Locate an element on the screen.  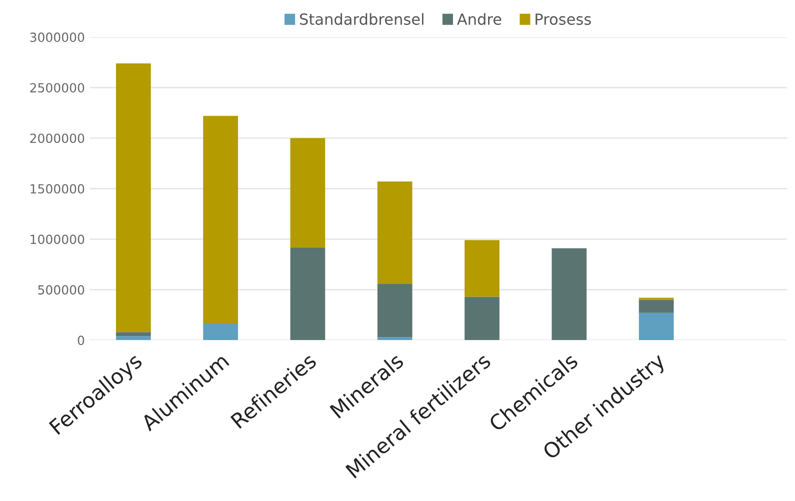
legend-label: Standardbrensel is located at coordinates (362, 19).